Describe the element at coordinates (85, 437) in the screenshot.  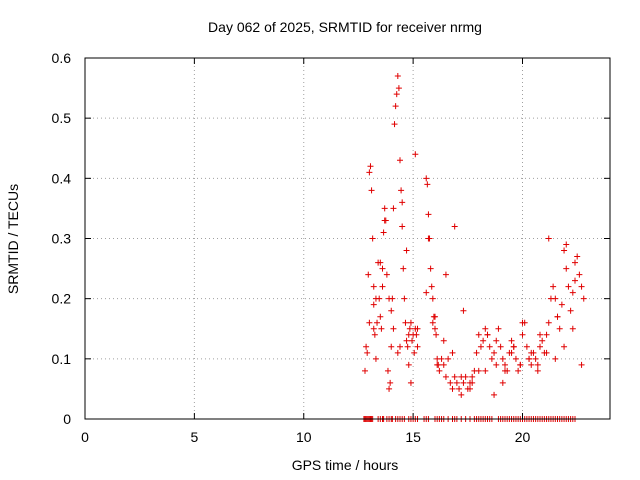
I see `x-tick-label: 0` at that location.